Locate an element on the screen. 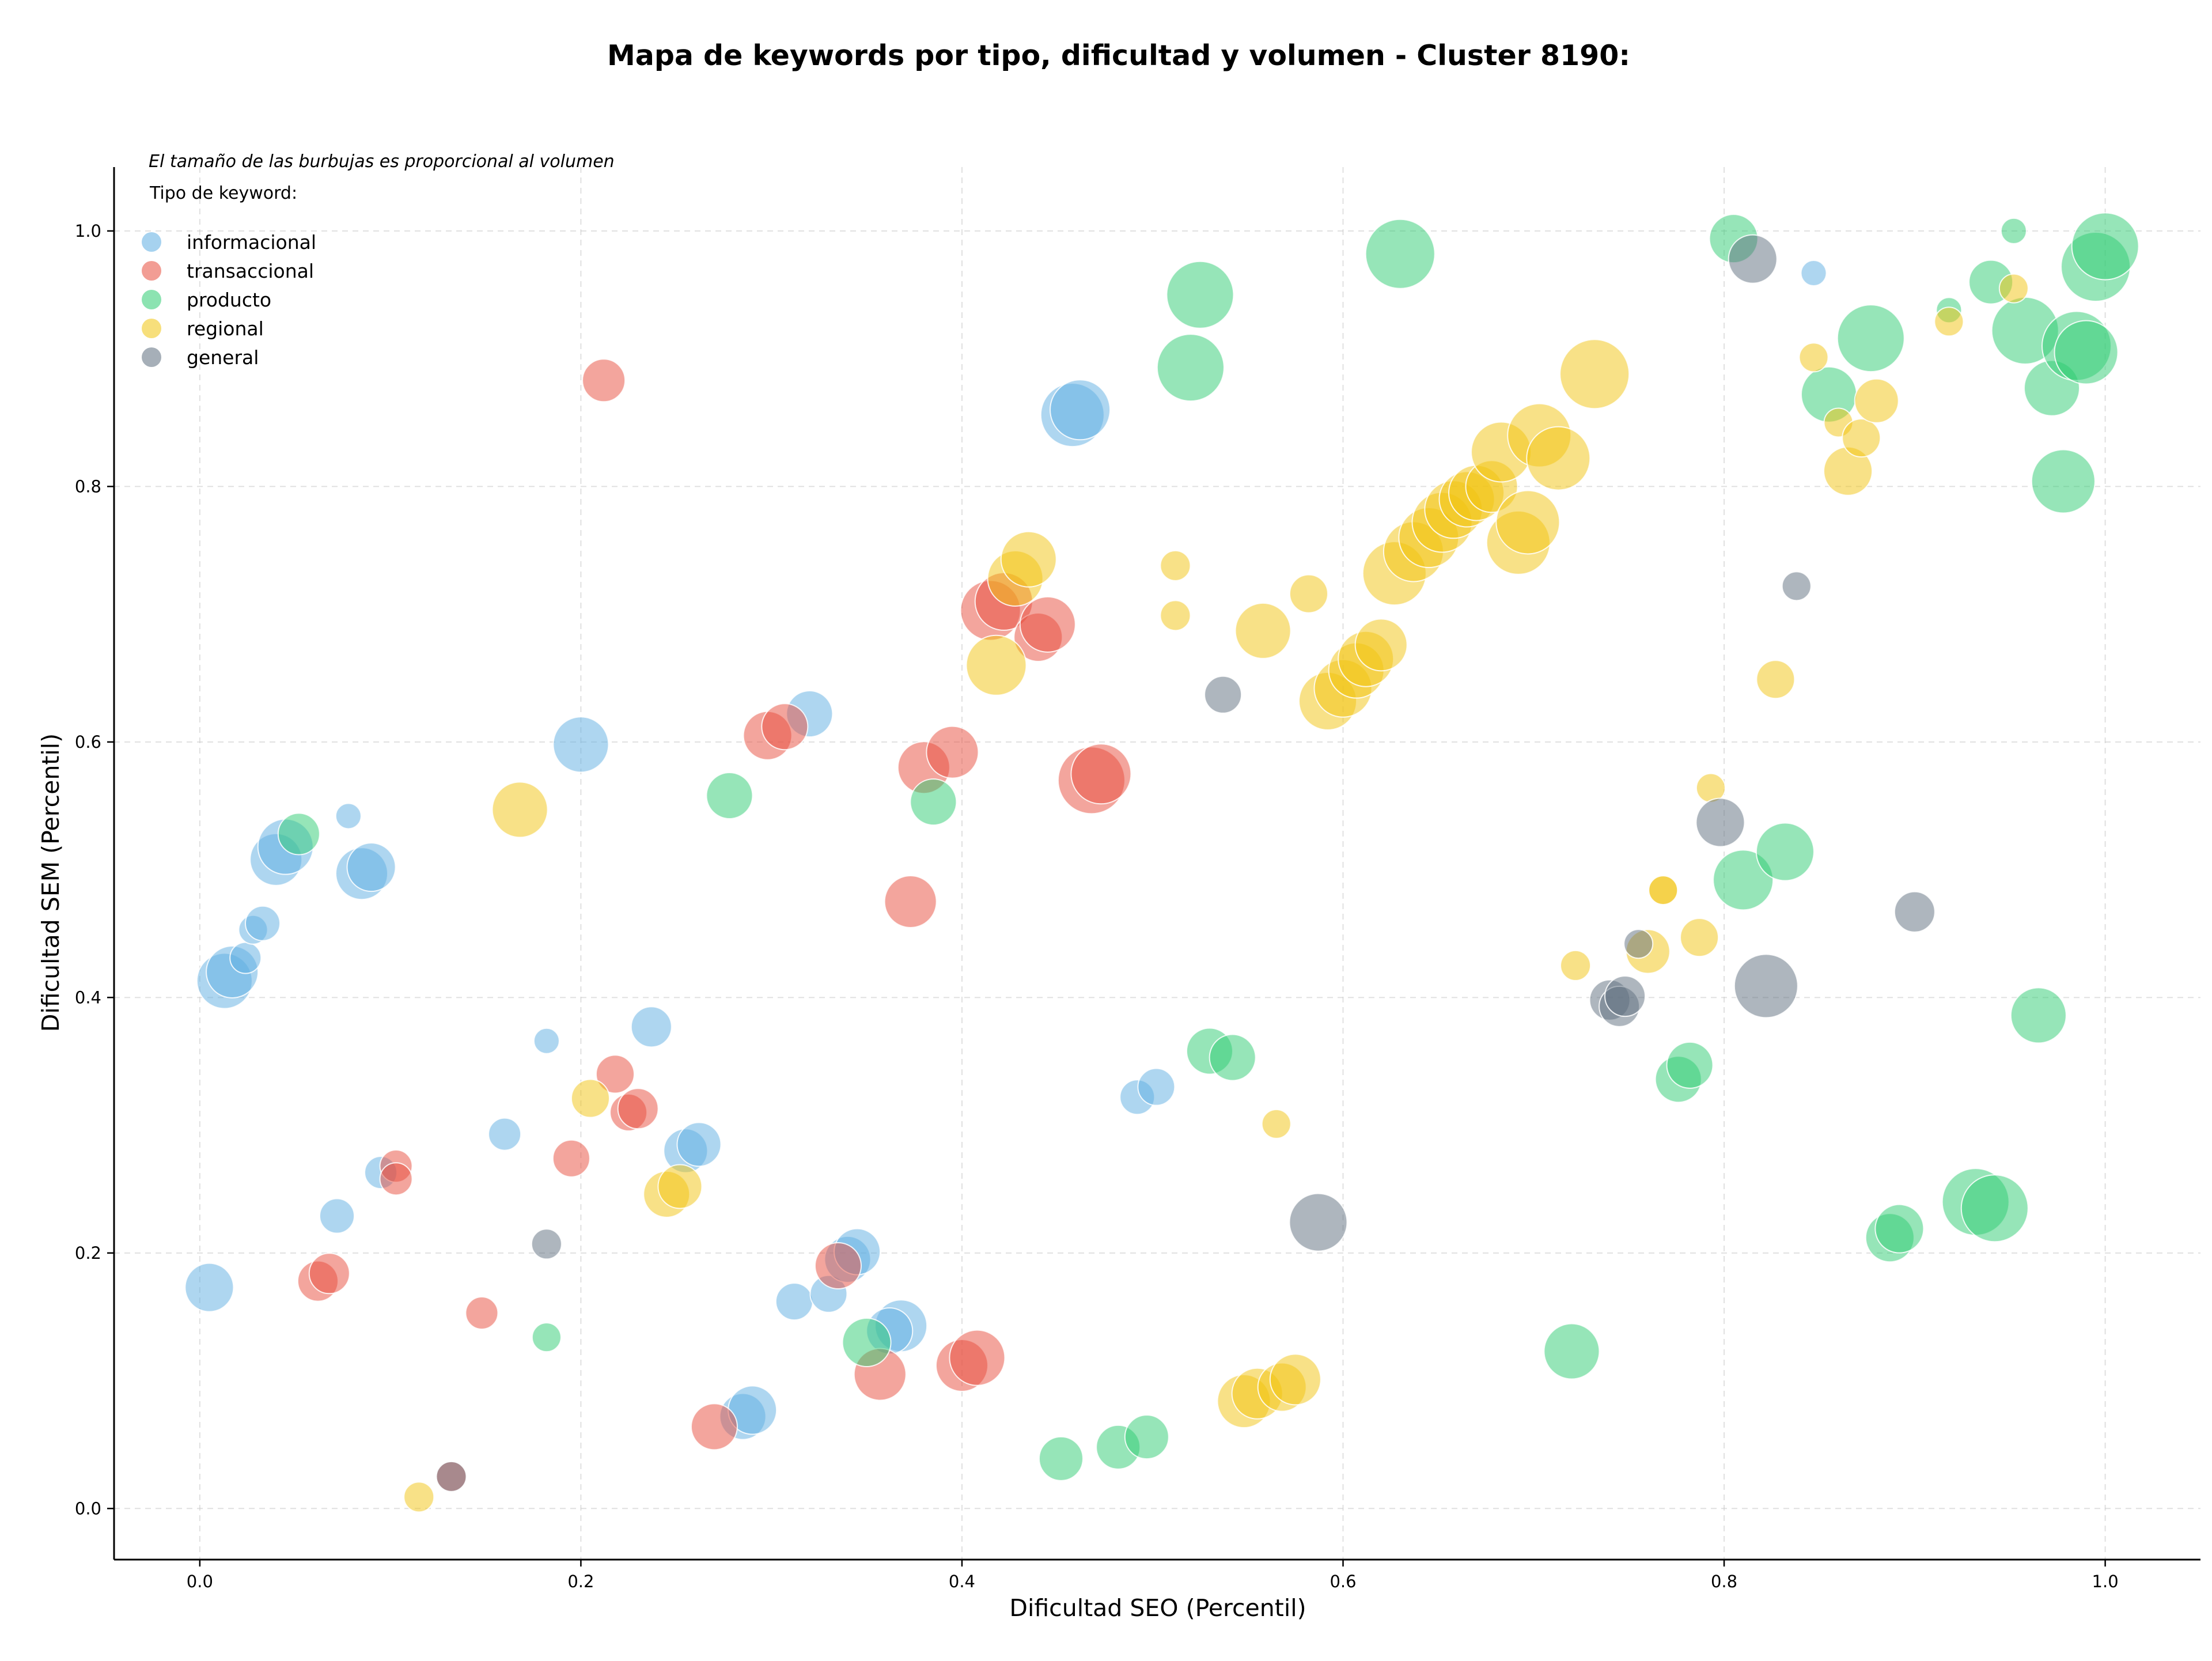 Image resolution: width=2212 pixels, height=1661 pixels. y-tick-label: 1.0 is located at coordinates (88, 231).